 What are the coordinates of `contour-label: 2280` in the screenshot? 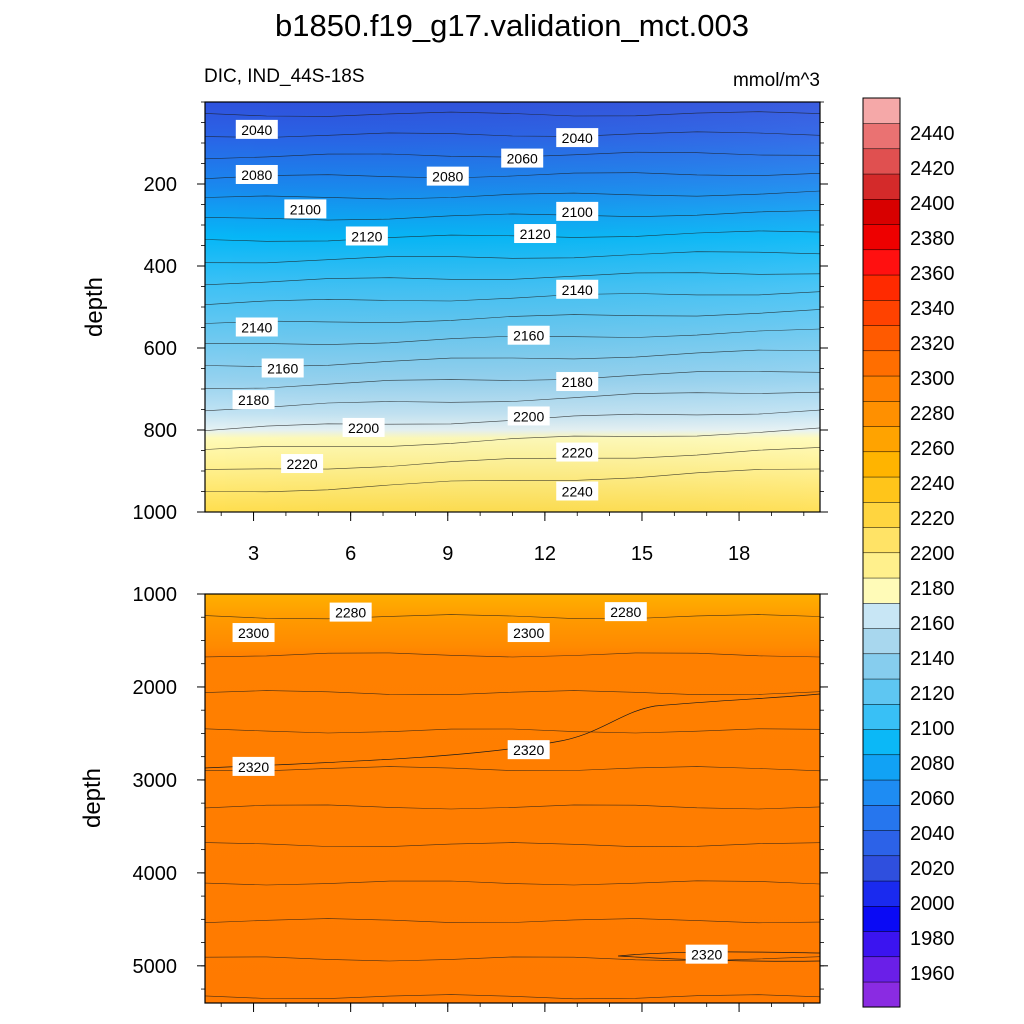 It's located at (625, 612).